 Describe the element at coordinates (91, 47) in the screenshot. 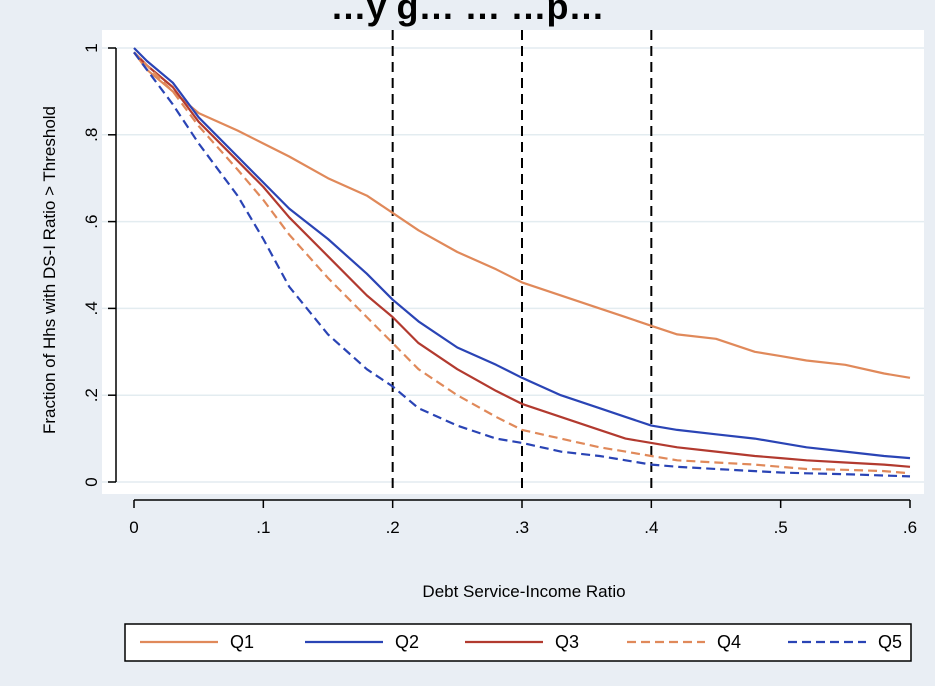

I see `y-tick-label: 1` at that location.